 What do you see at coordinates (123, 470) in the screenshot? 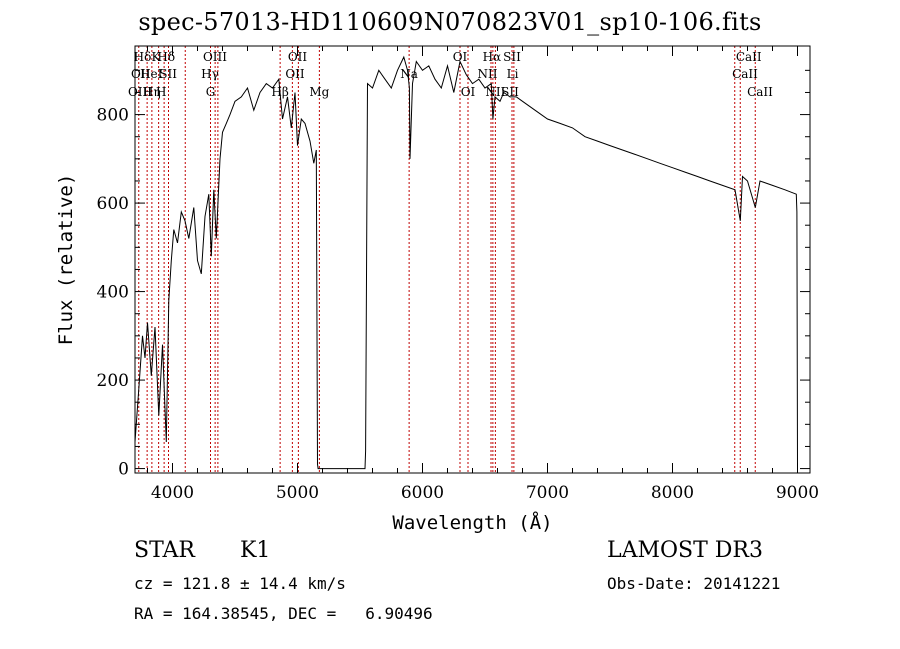
I see `y-tick-label: 0` at bounding box center [123, 470].